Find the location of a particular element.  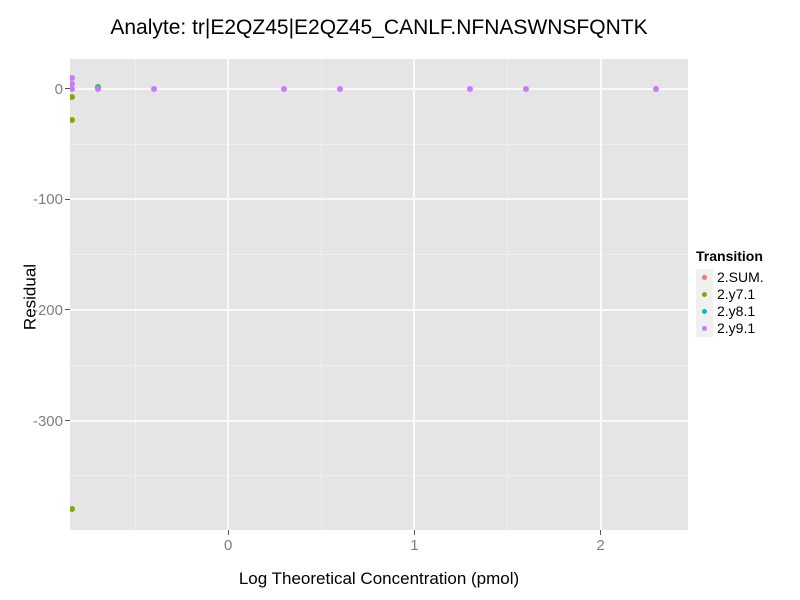

legend-item-label: 2.SUM. is located at coordinates (740, 277).